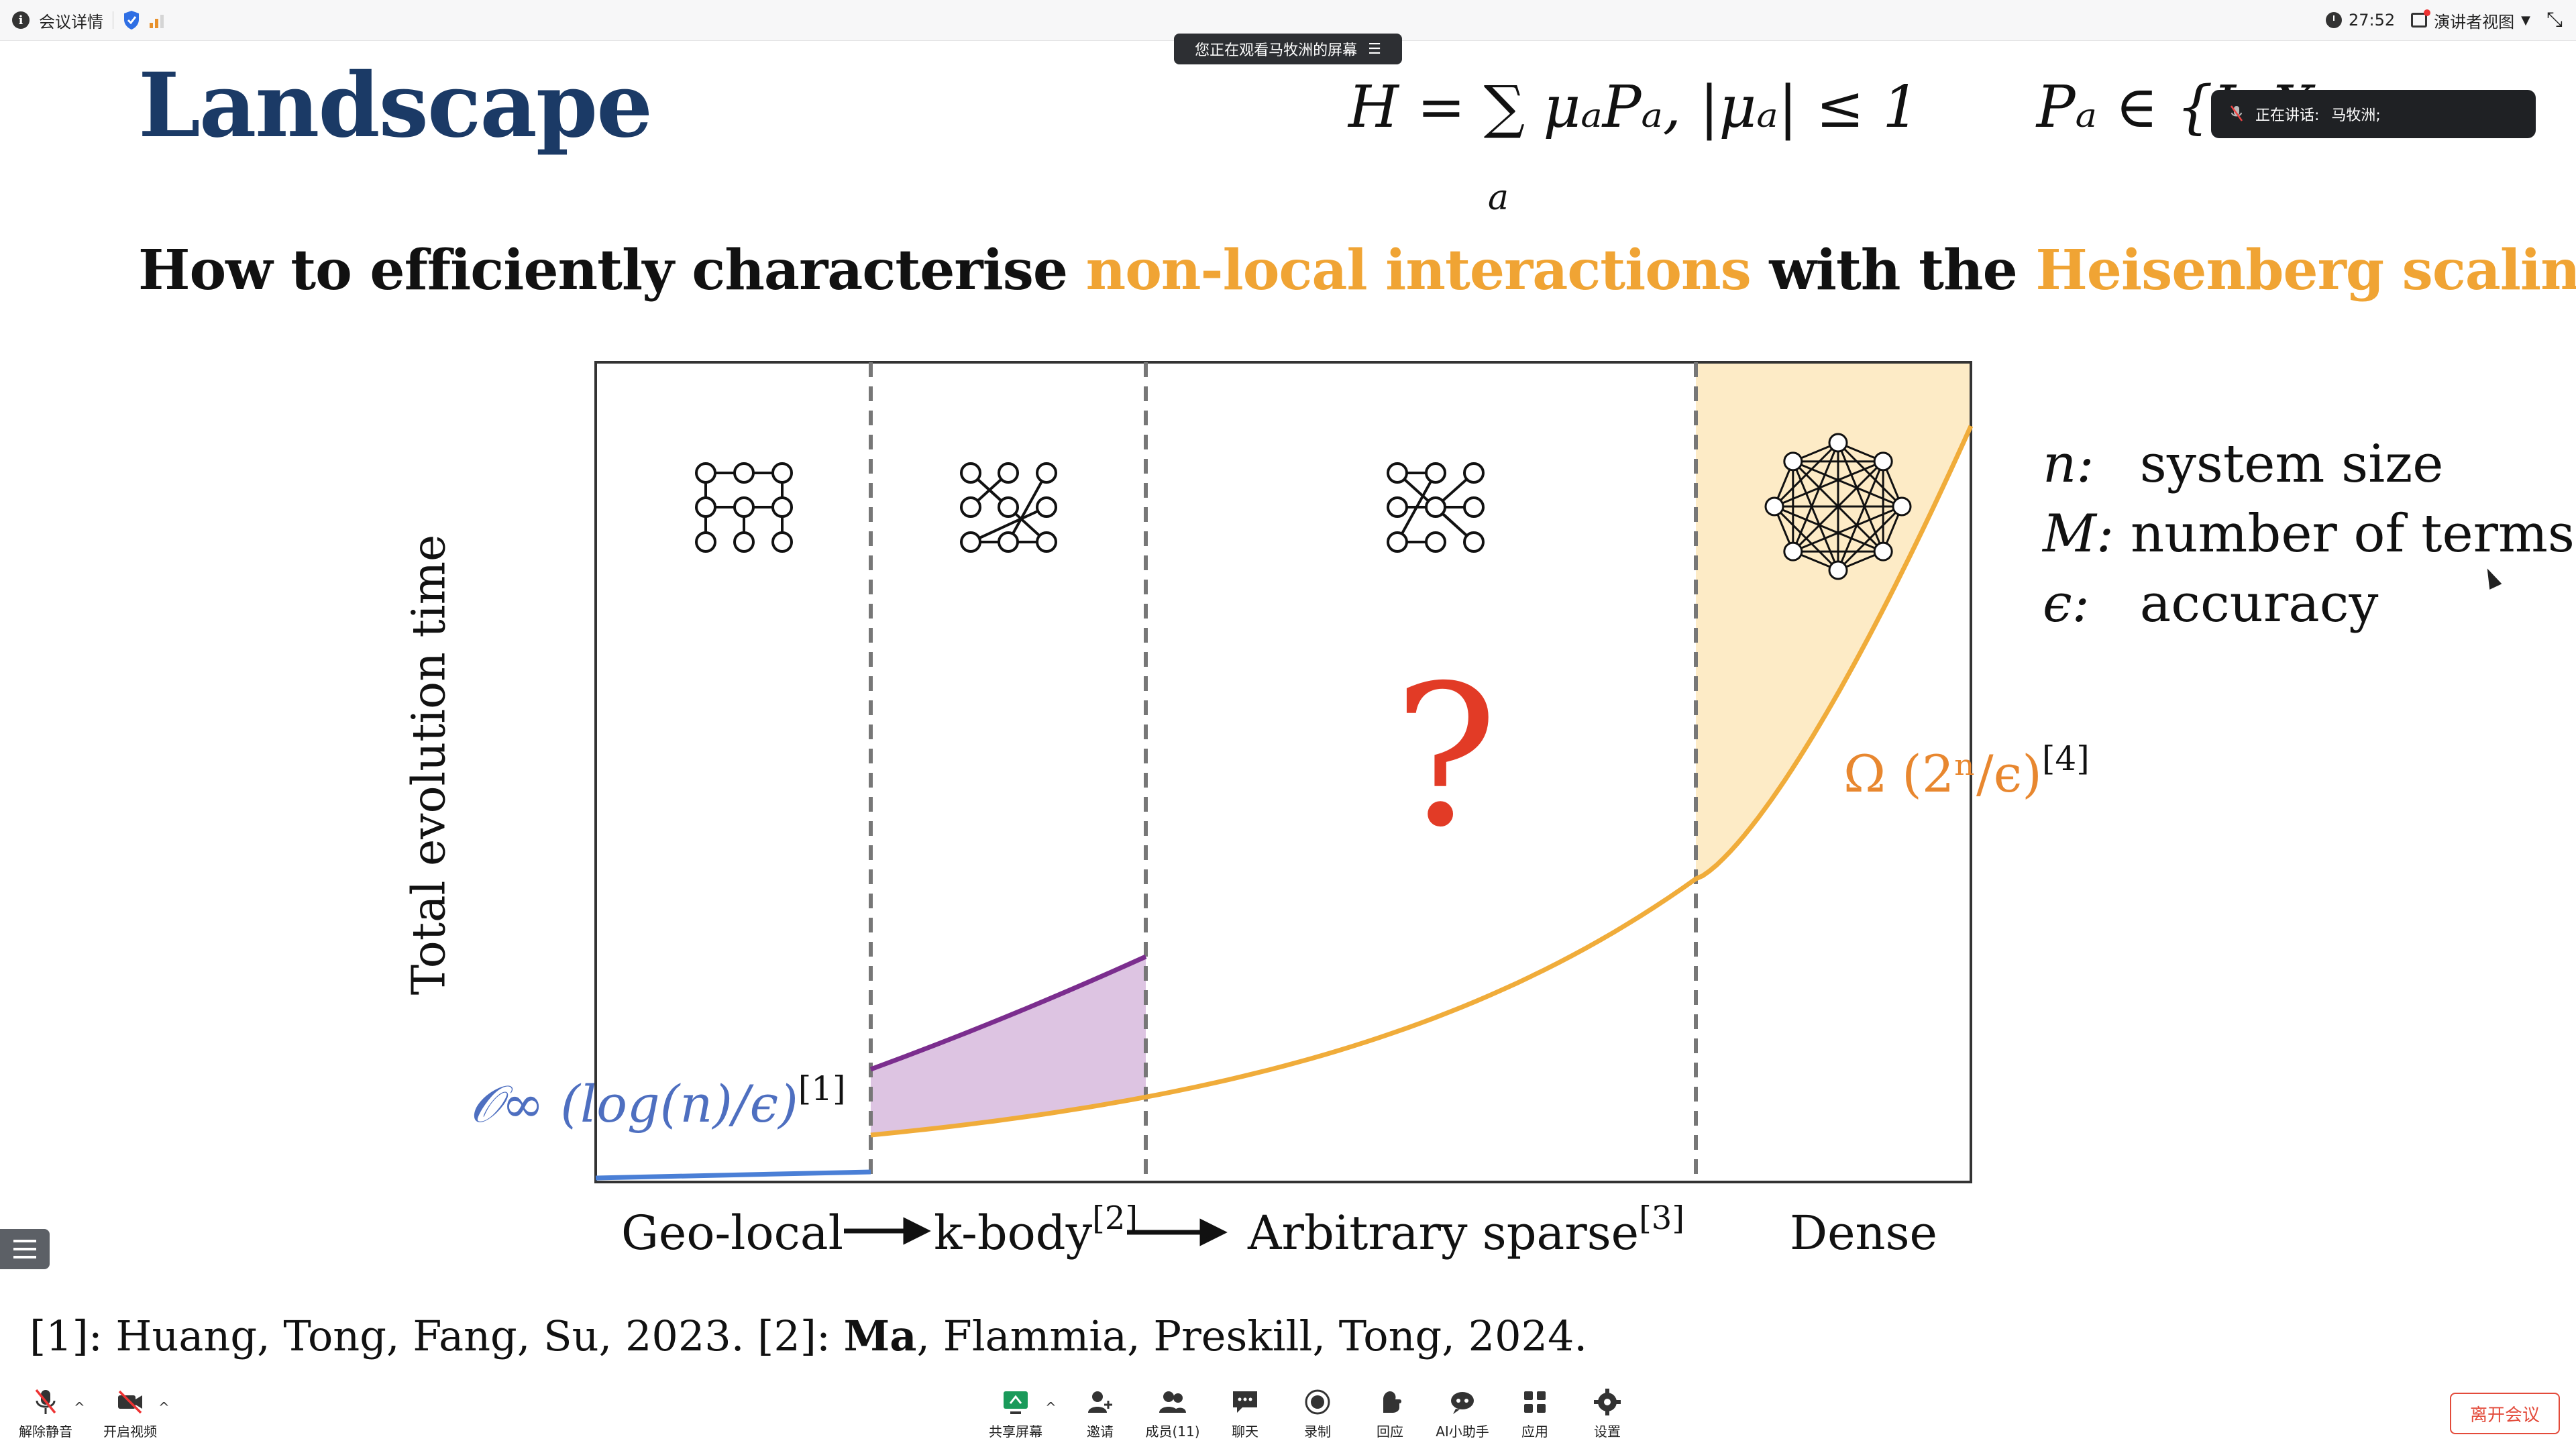 This screenshot has height=1449, width=2576. I want to click on speaking-label: 正在讲话:, so click(2287, 115).